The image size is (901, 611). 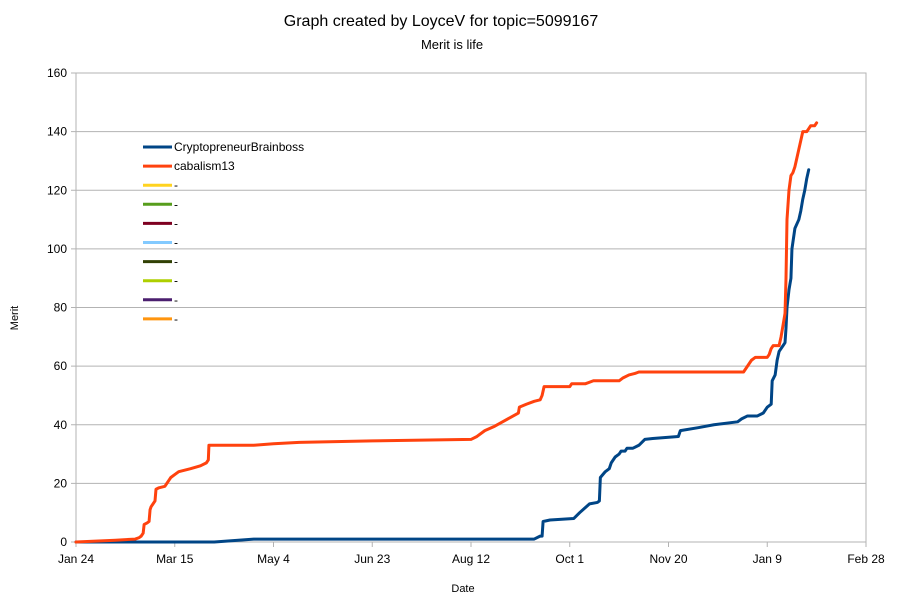 I want to click on legend-label-1: cabalism13, so click(x=204, y=166).